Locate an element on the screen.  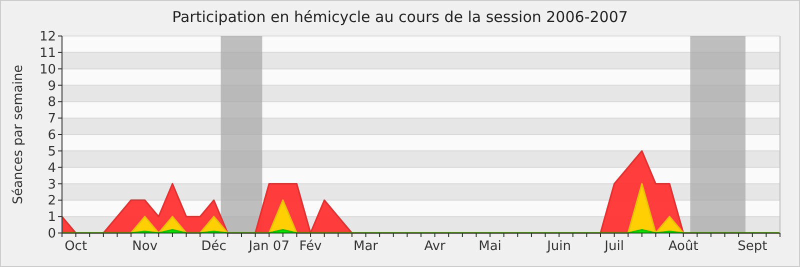
y-tick-label: 1 is located at coordinates (52, 218).